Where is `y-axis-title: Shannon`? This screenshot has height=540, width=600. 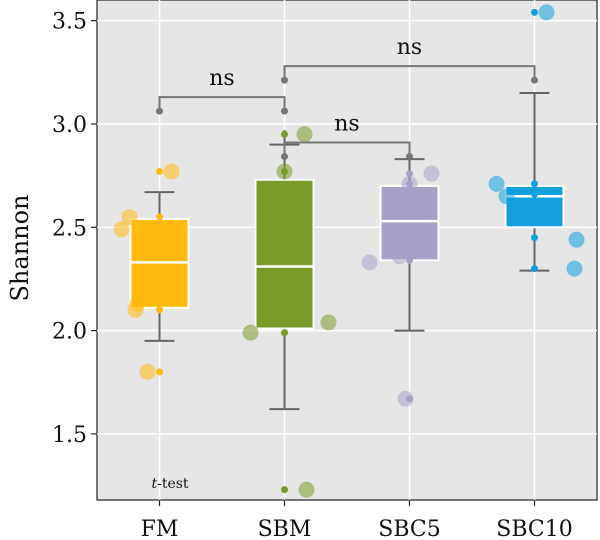 y-axis-title: Shannon is located at coordinates (20, 247).